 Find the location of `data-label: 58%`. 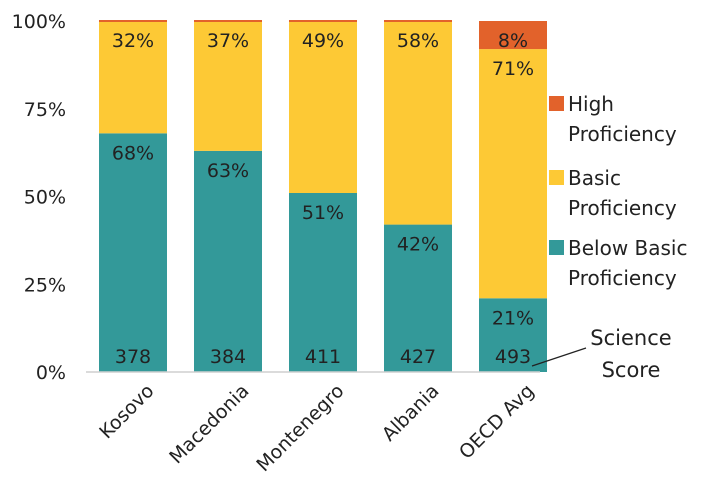

data-label: 58% is located at coordinates (418, 41).